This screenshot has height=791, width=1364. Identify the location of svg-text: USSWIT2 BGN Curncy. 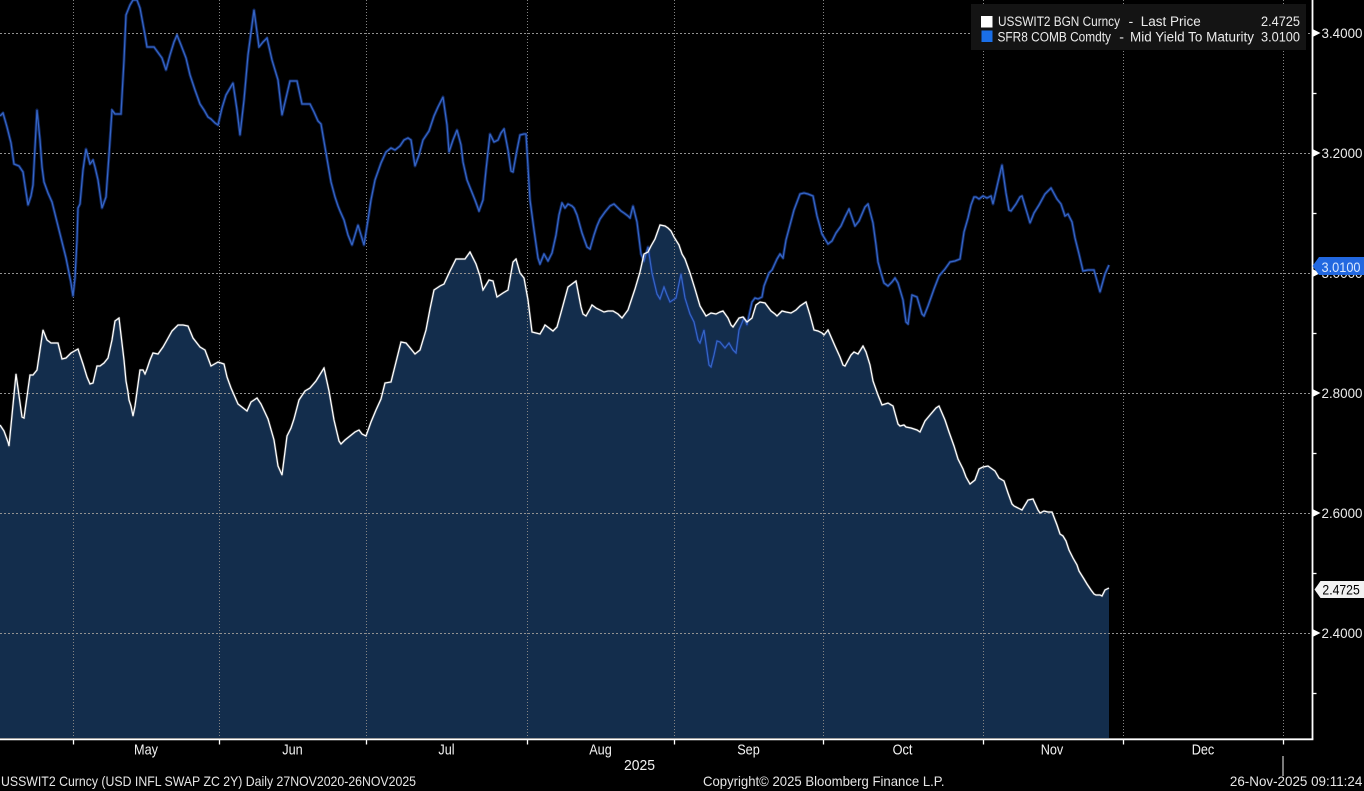
(1059, 22).